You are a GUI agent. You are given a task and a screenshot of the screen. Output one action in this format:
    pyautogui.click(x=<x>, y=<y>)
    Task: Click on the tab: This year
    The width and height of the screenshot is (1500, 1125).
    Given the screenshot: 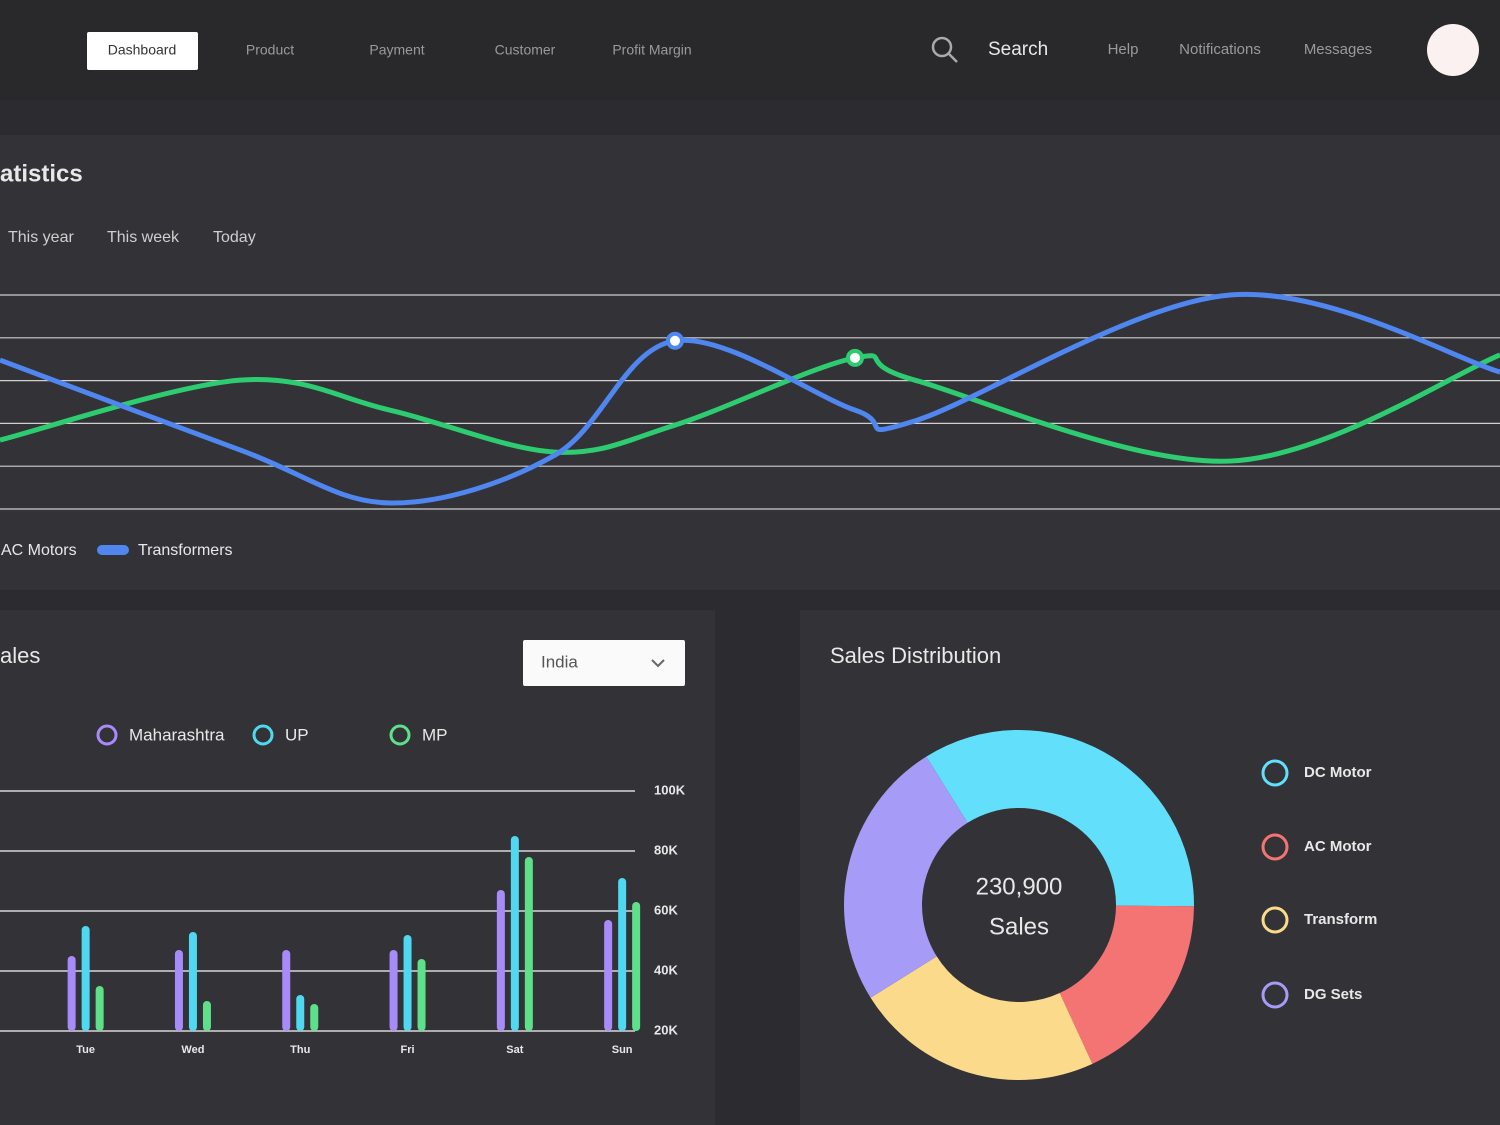 What is the action you would take?
    pyautogui.click(x=41, y=237)
    